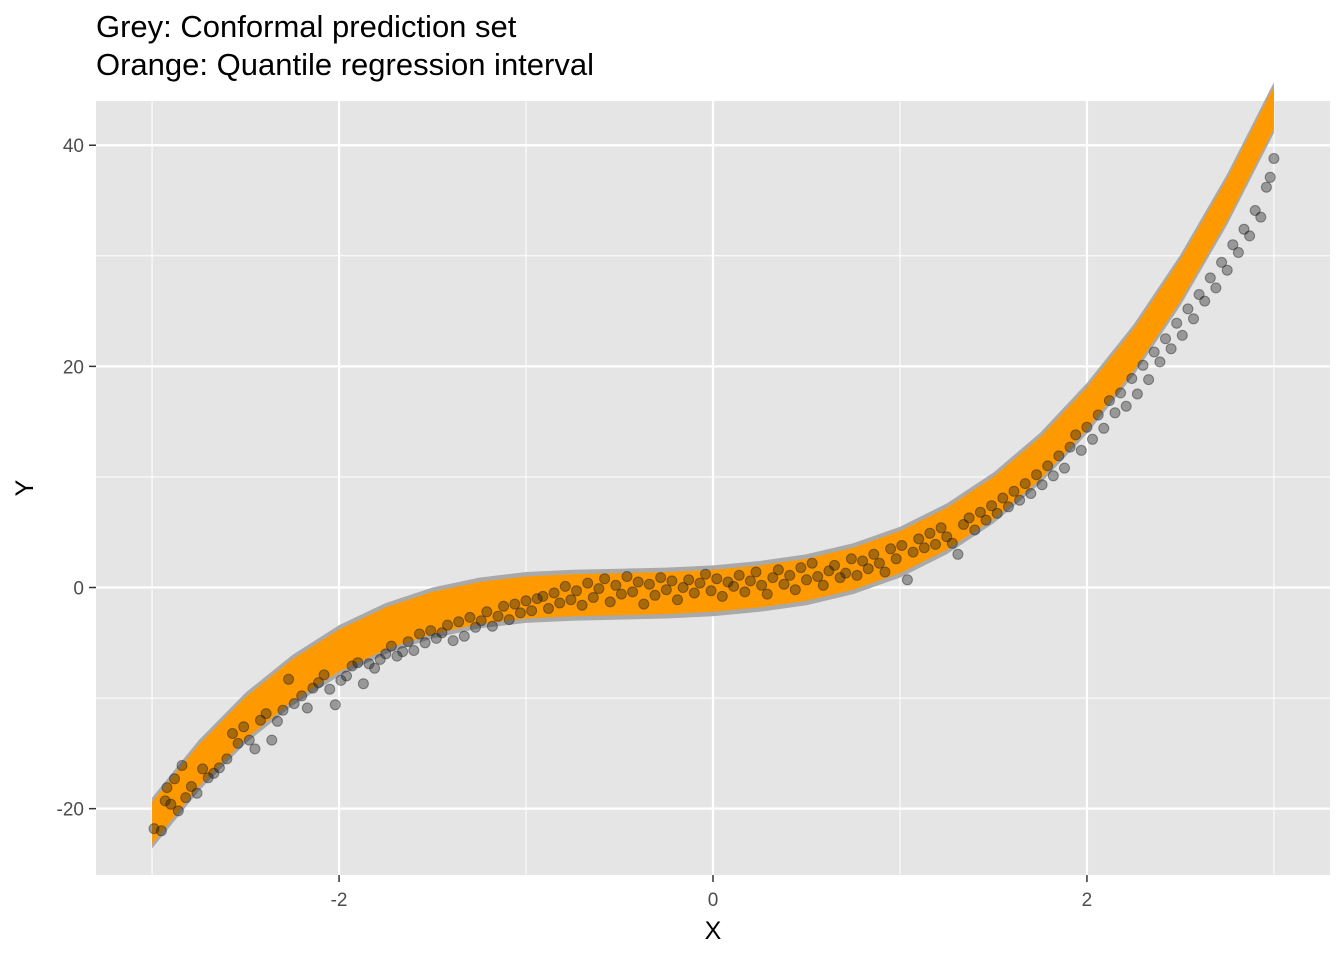 Image resolution: width=1344 pixels, height=960 pixels. What do you see at coordinates (711, 893) in the screenshot?
I see `x-axis-ticks: -2 0 2` at bounding box center [711, 893].